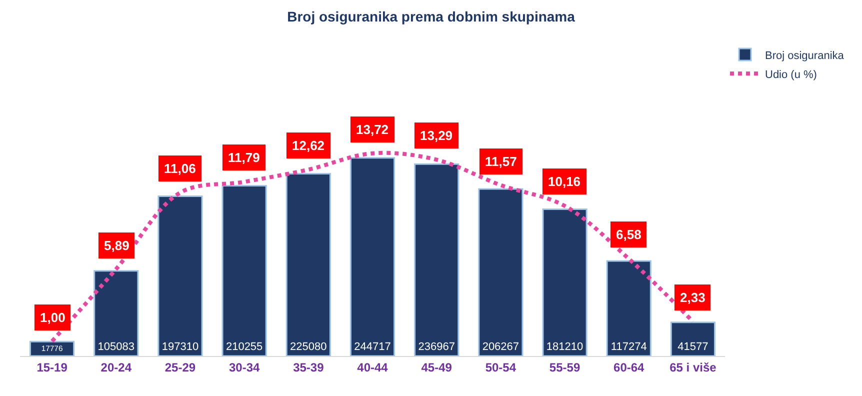  What do you see at coordinates (244, 157) in the screenshot?
I see `data-label: 11,79` at bounding box center [244, 157].